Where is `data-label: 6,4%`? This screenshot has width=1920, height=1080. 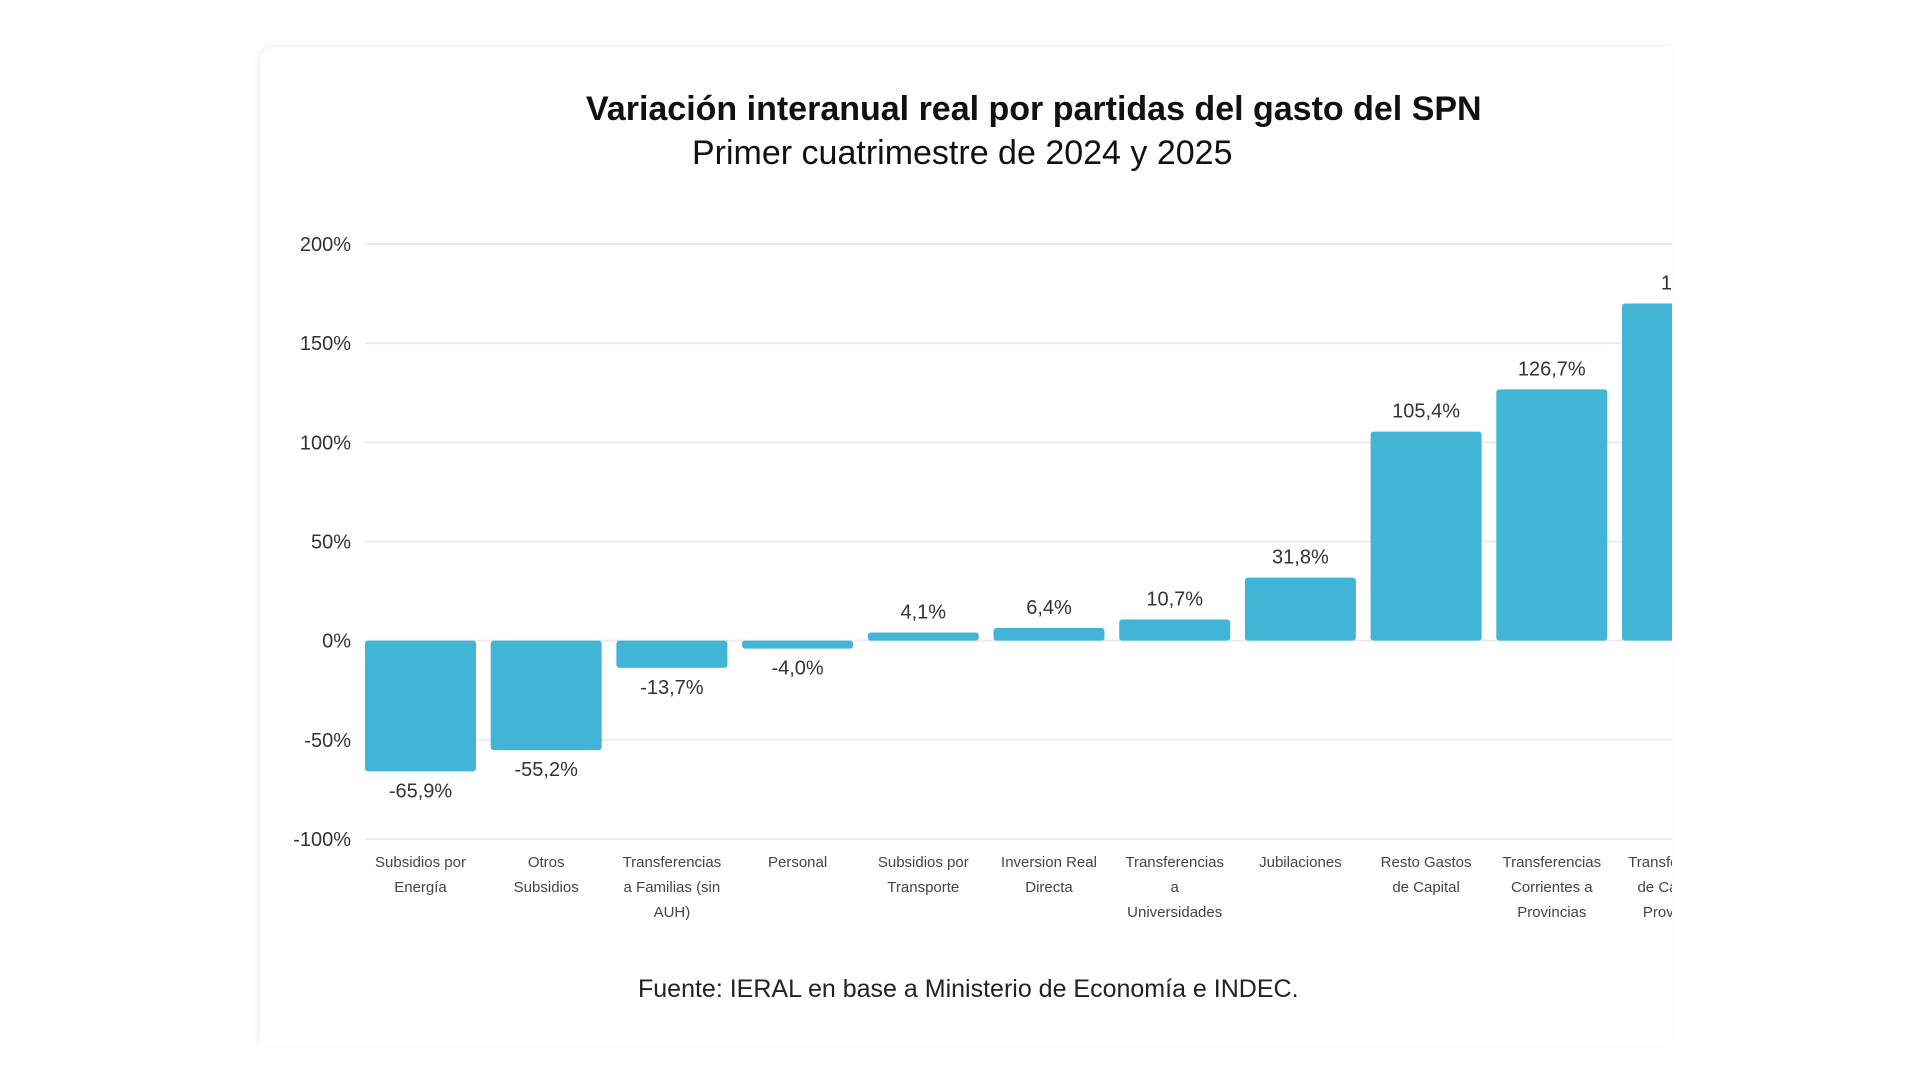 data-label: 6,4% is located at coordinates (1049, 608).